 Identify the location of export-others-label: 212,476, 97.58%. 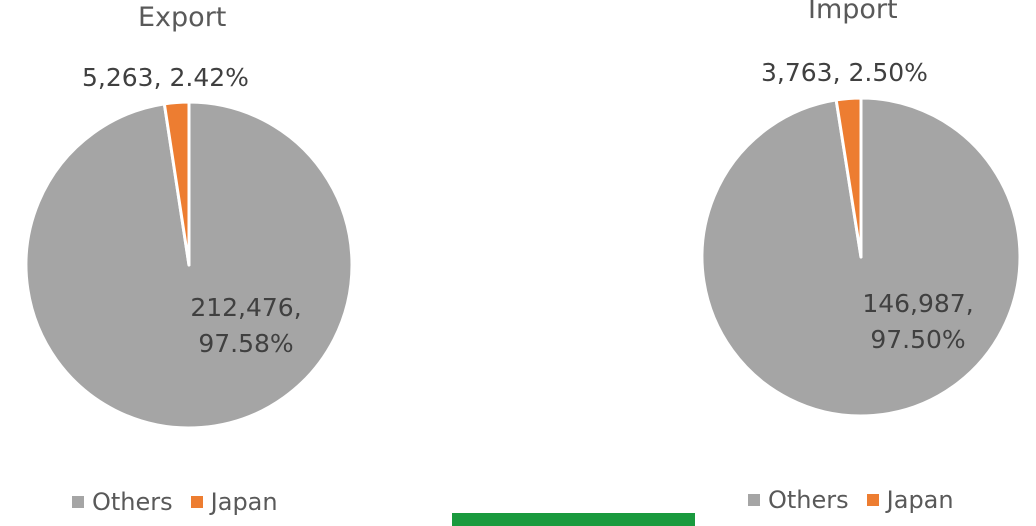
(246, 326).